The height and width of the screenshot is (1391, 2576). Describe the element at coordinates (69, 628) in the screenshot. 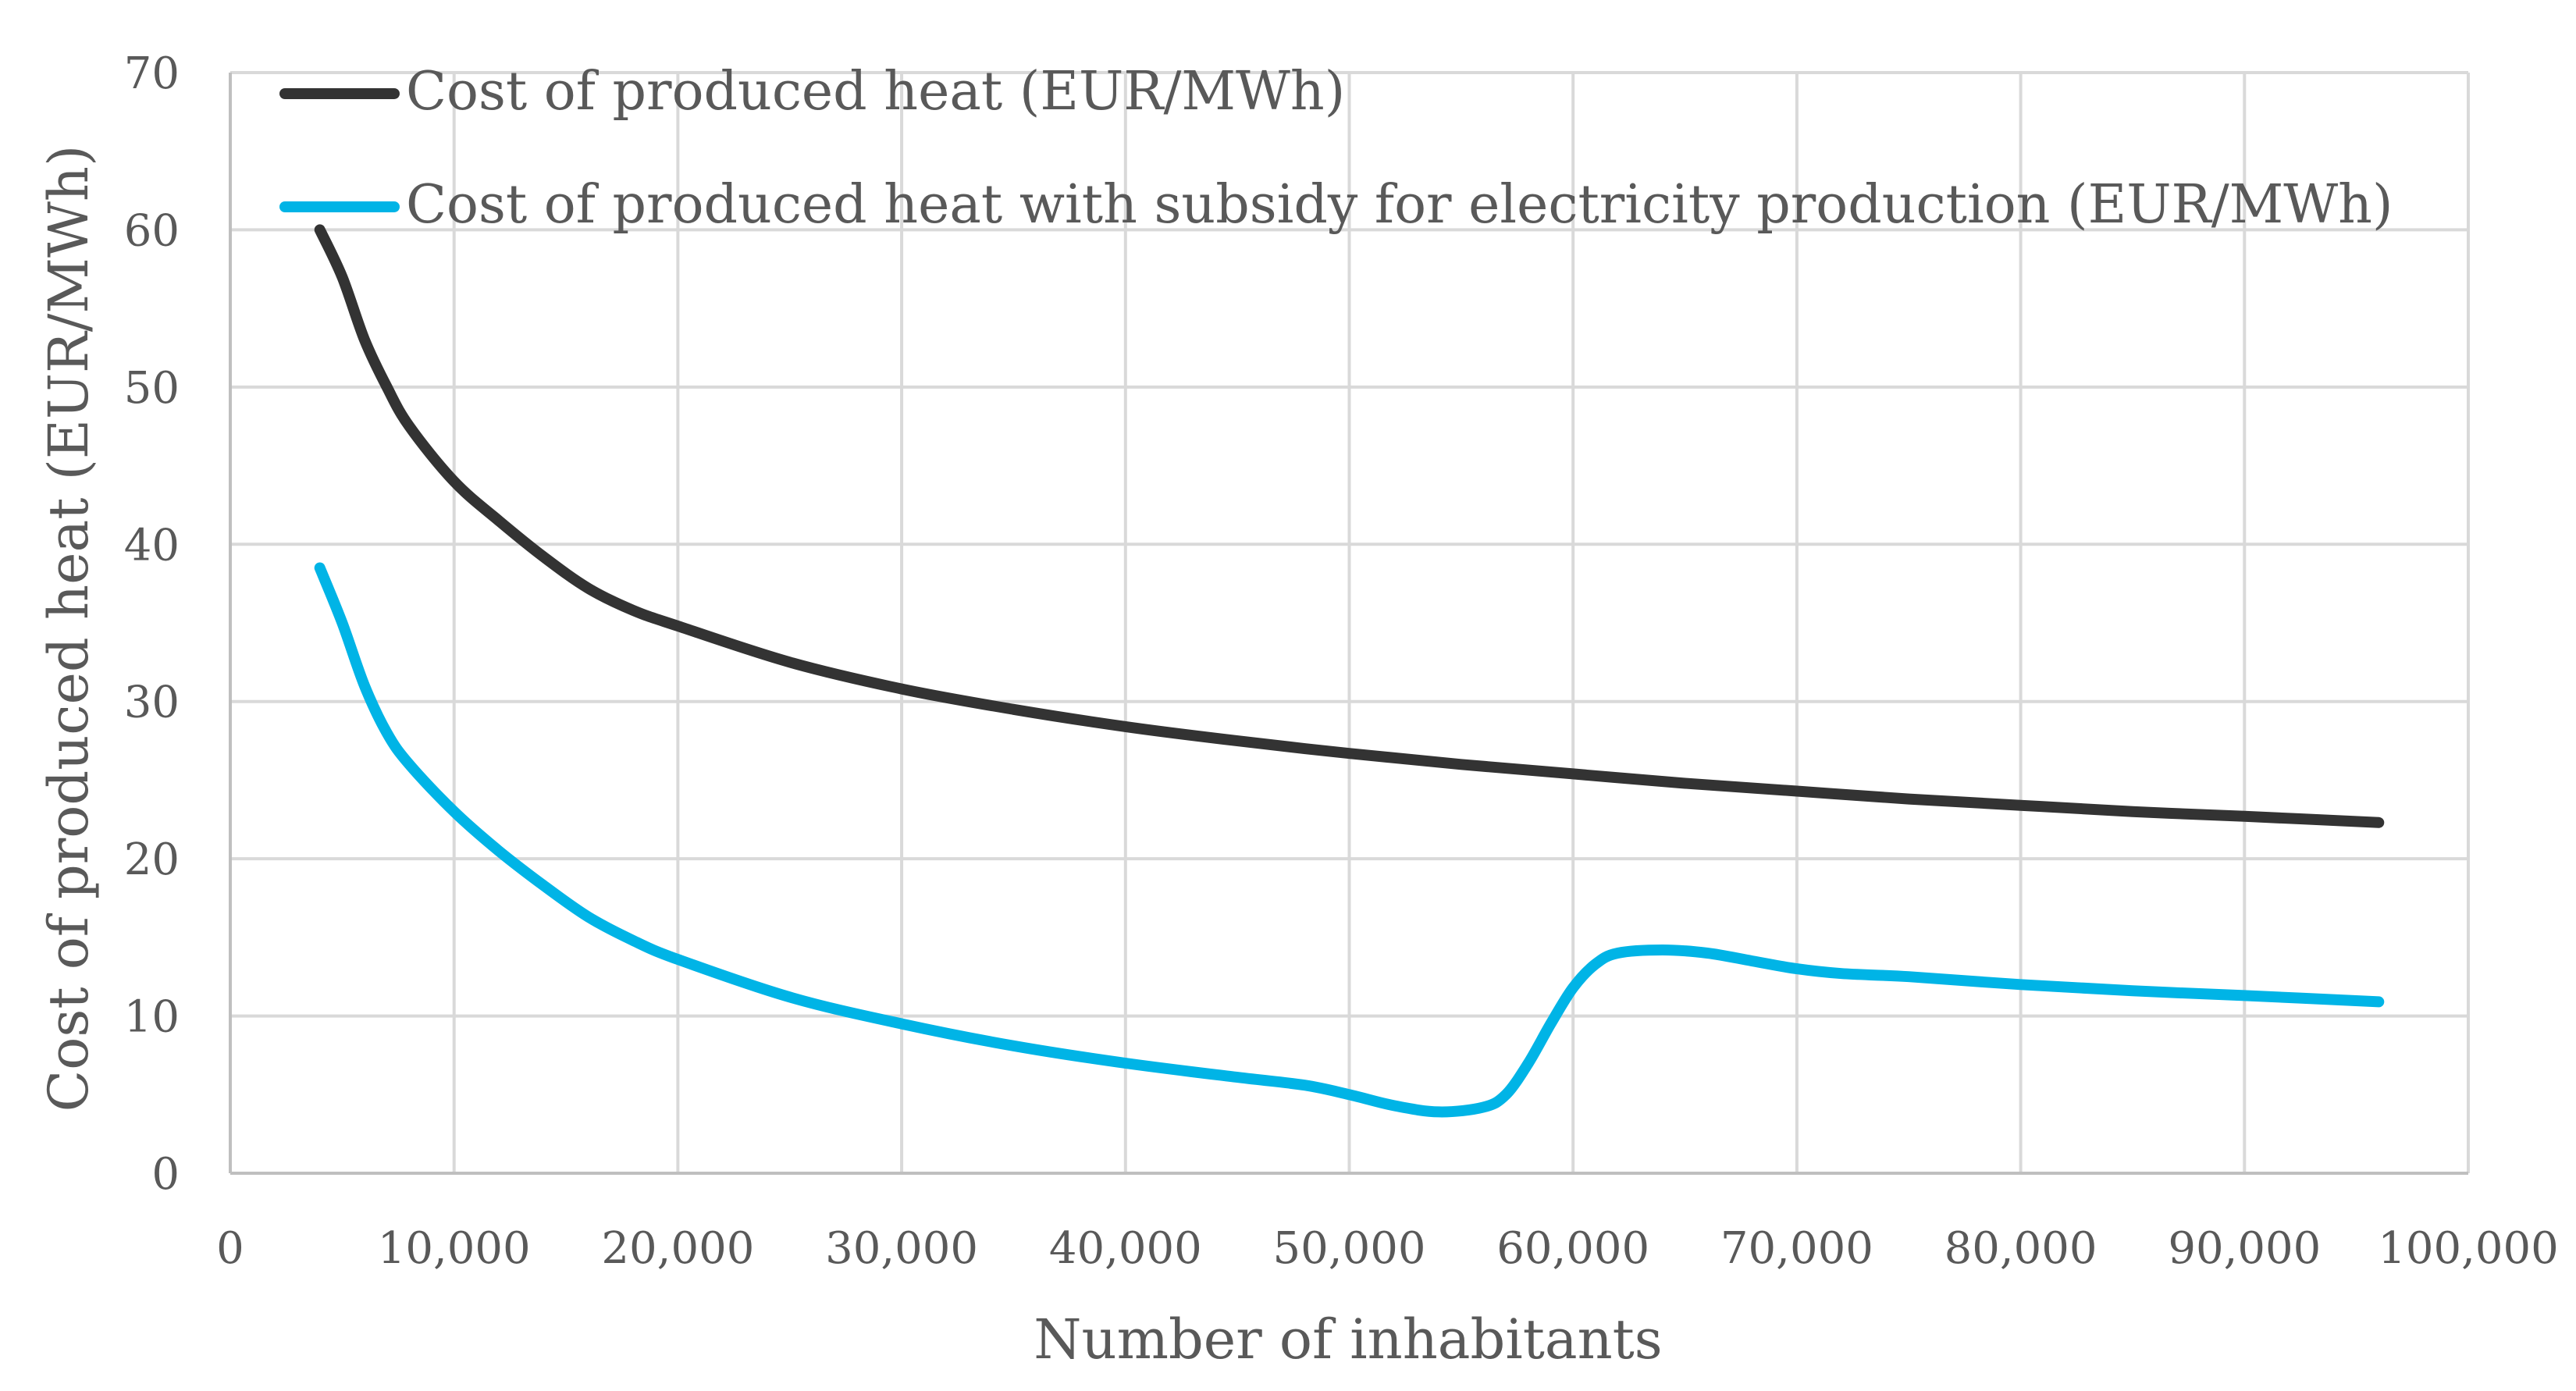

I see `y-axis-title: Cost of produced heat (EUR/MWh)` at that location.